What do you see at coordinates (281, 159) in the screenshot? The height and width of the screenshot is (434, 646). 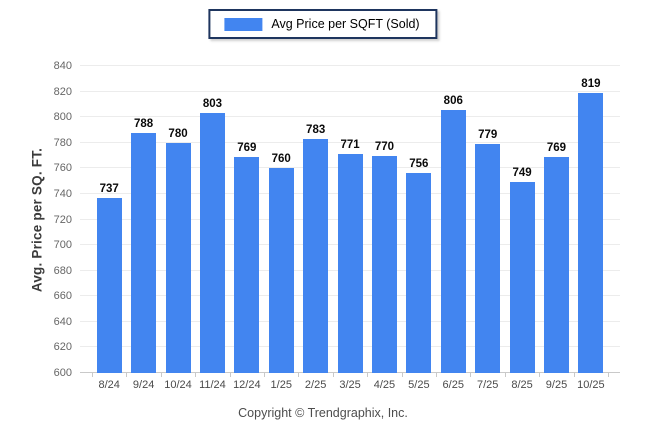 I see `bar-value-label: 760` at bounding box center [281, 159].